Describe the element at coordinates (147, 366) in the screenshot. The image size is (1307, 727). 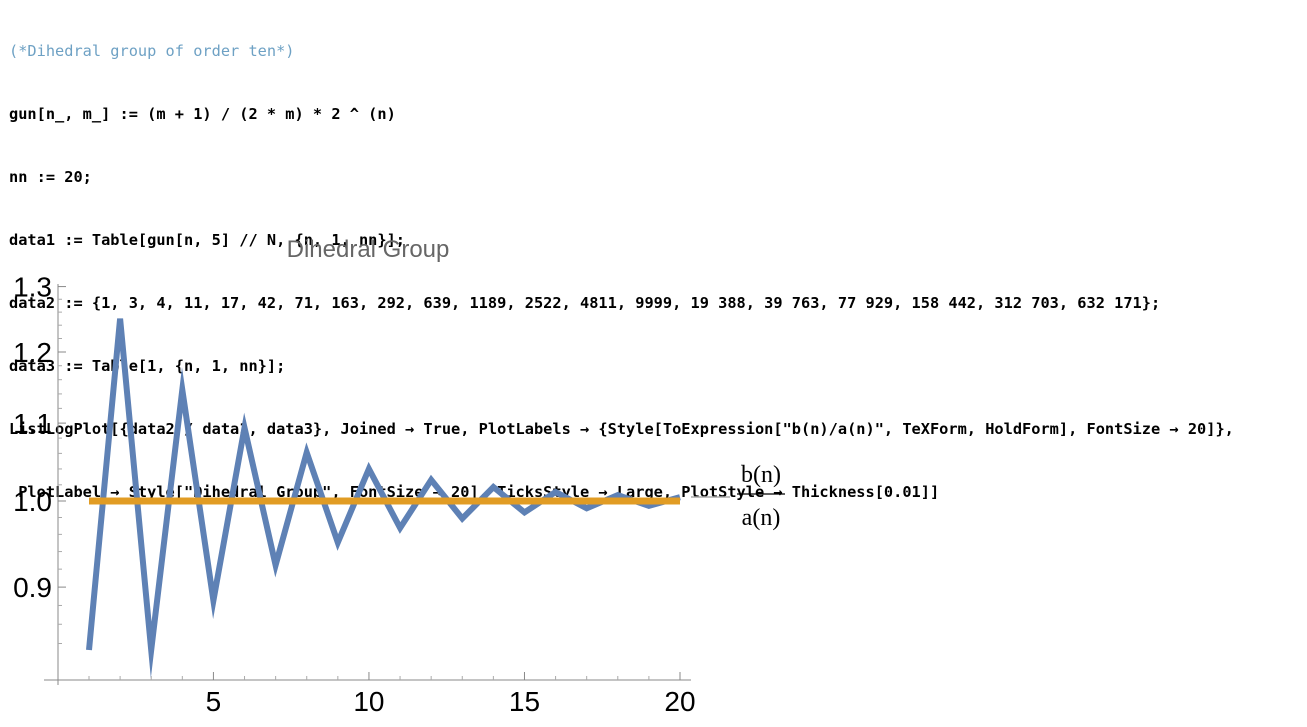
I see `code-line-data3: data3 := Table[1, {n, 1, nn}];` at that location.